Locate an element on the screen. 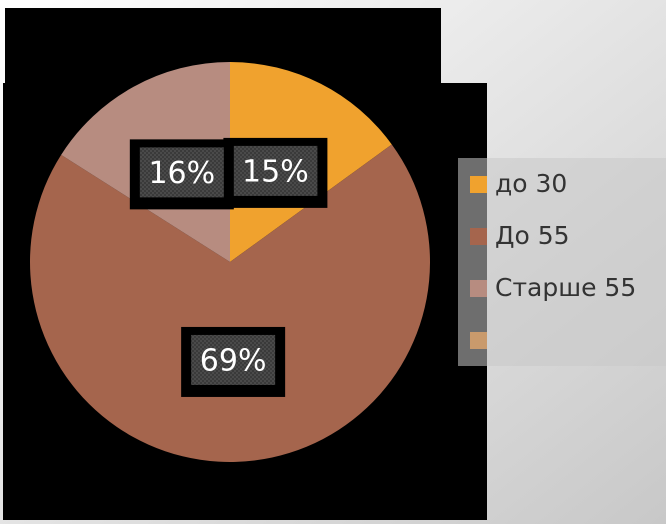 This screenshot has height=524, width=666. data-label: 15% is located at coordinates (275, 171).